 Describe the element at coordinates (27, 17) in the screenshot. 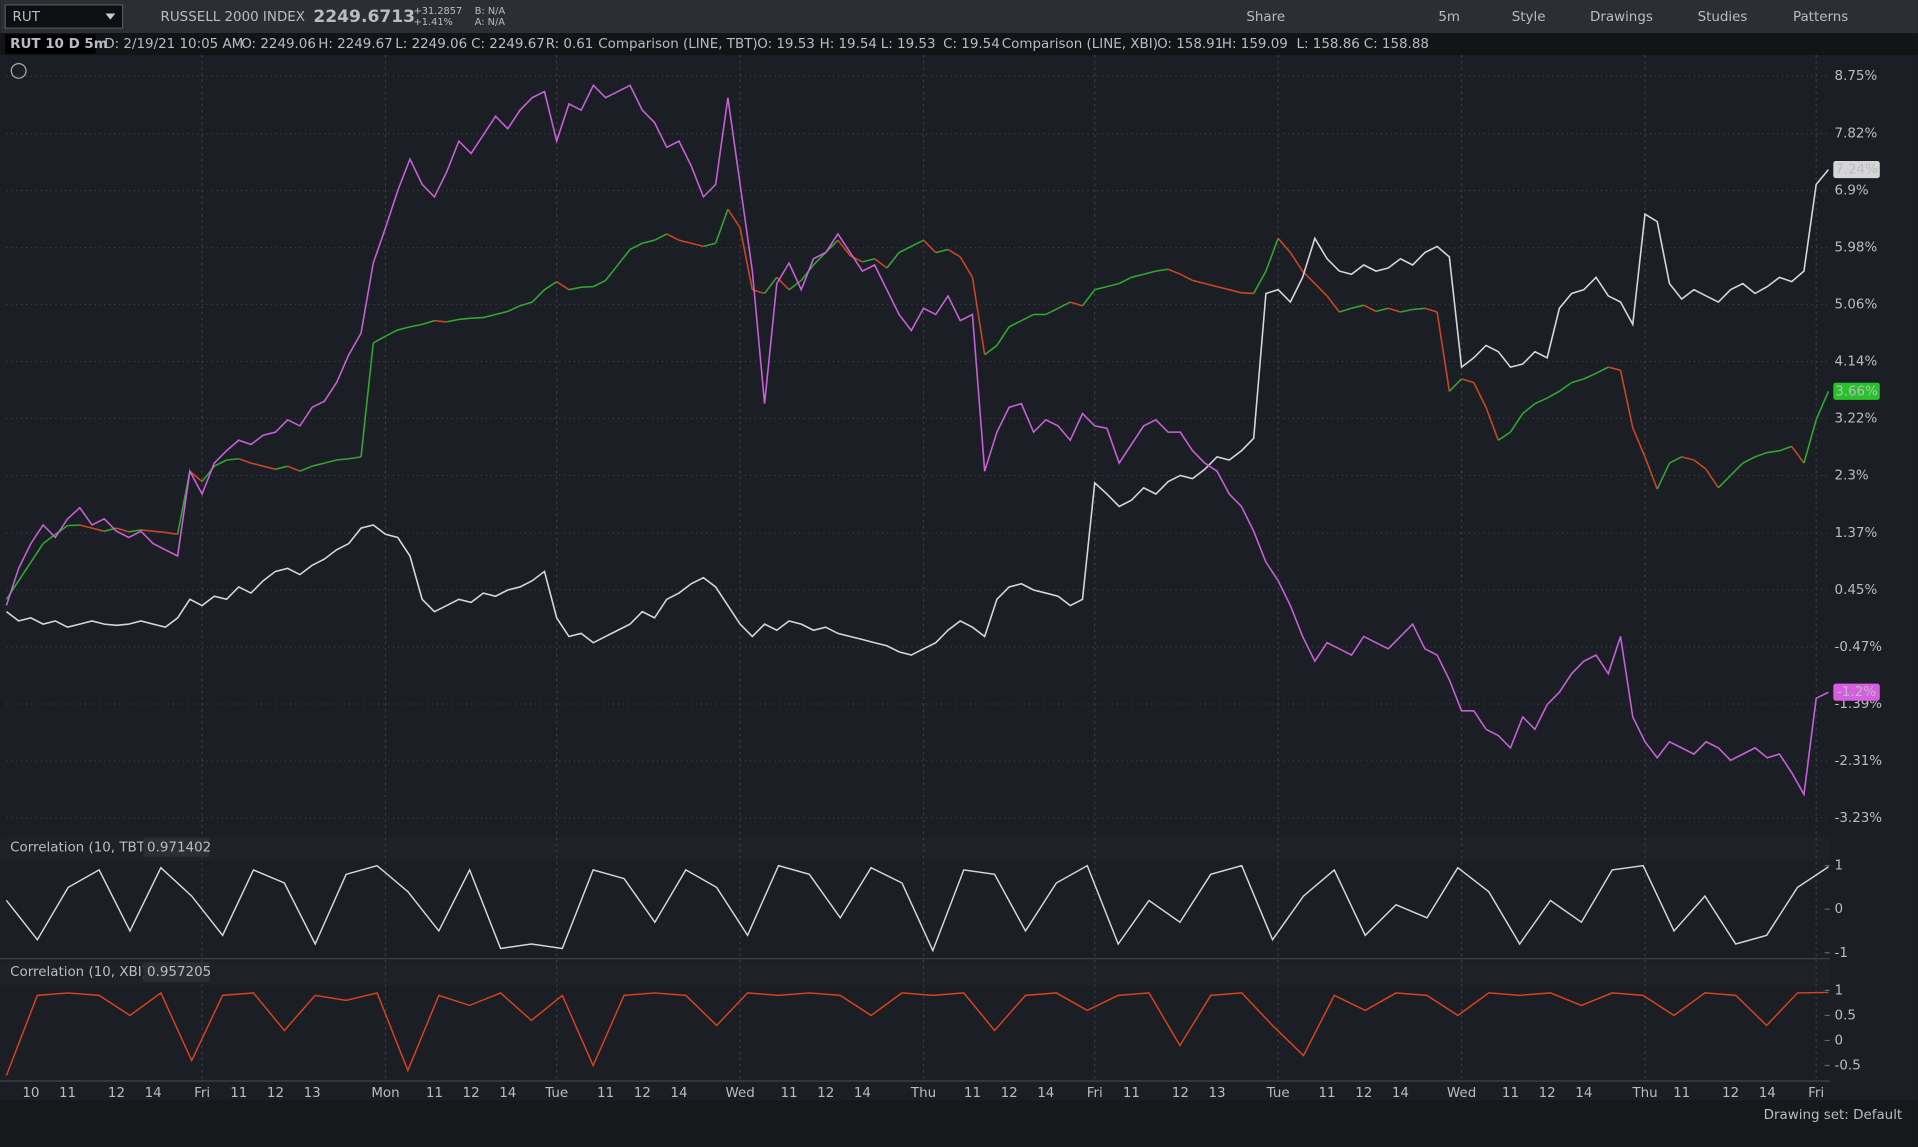

I see `symbol: RUT` at that location.